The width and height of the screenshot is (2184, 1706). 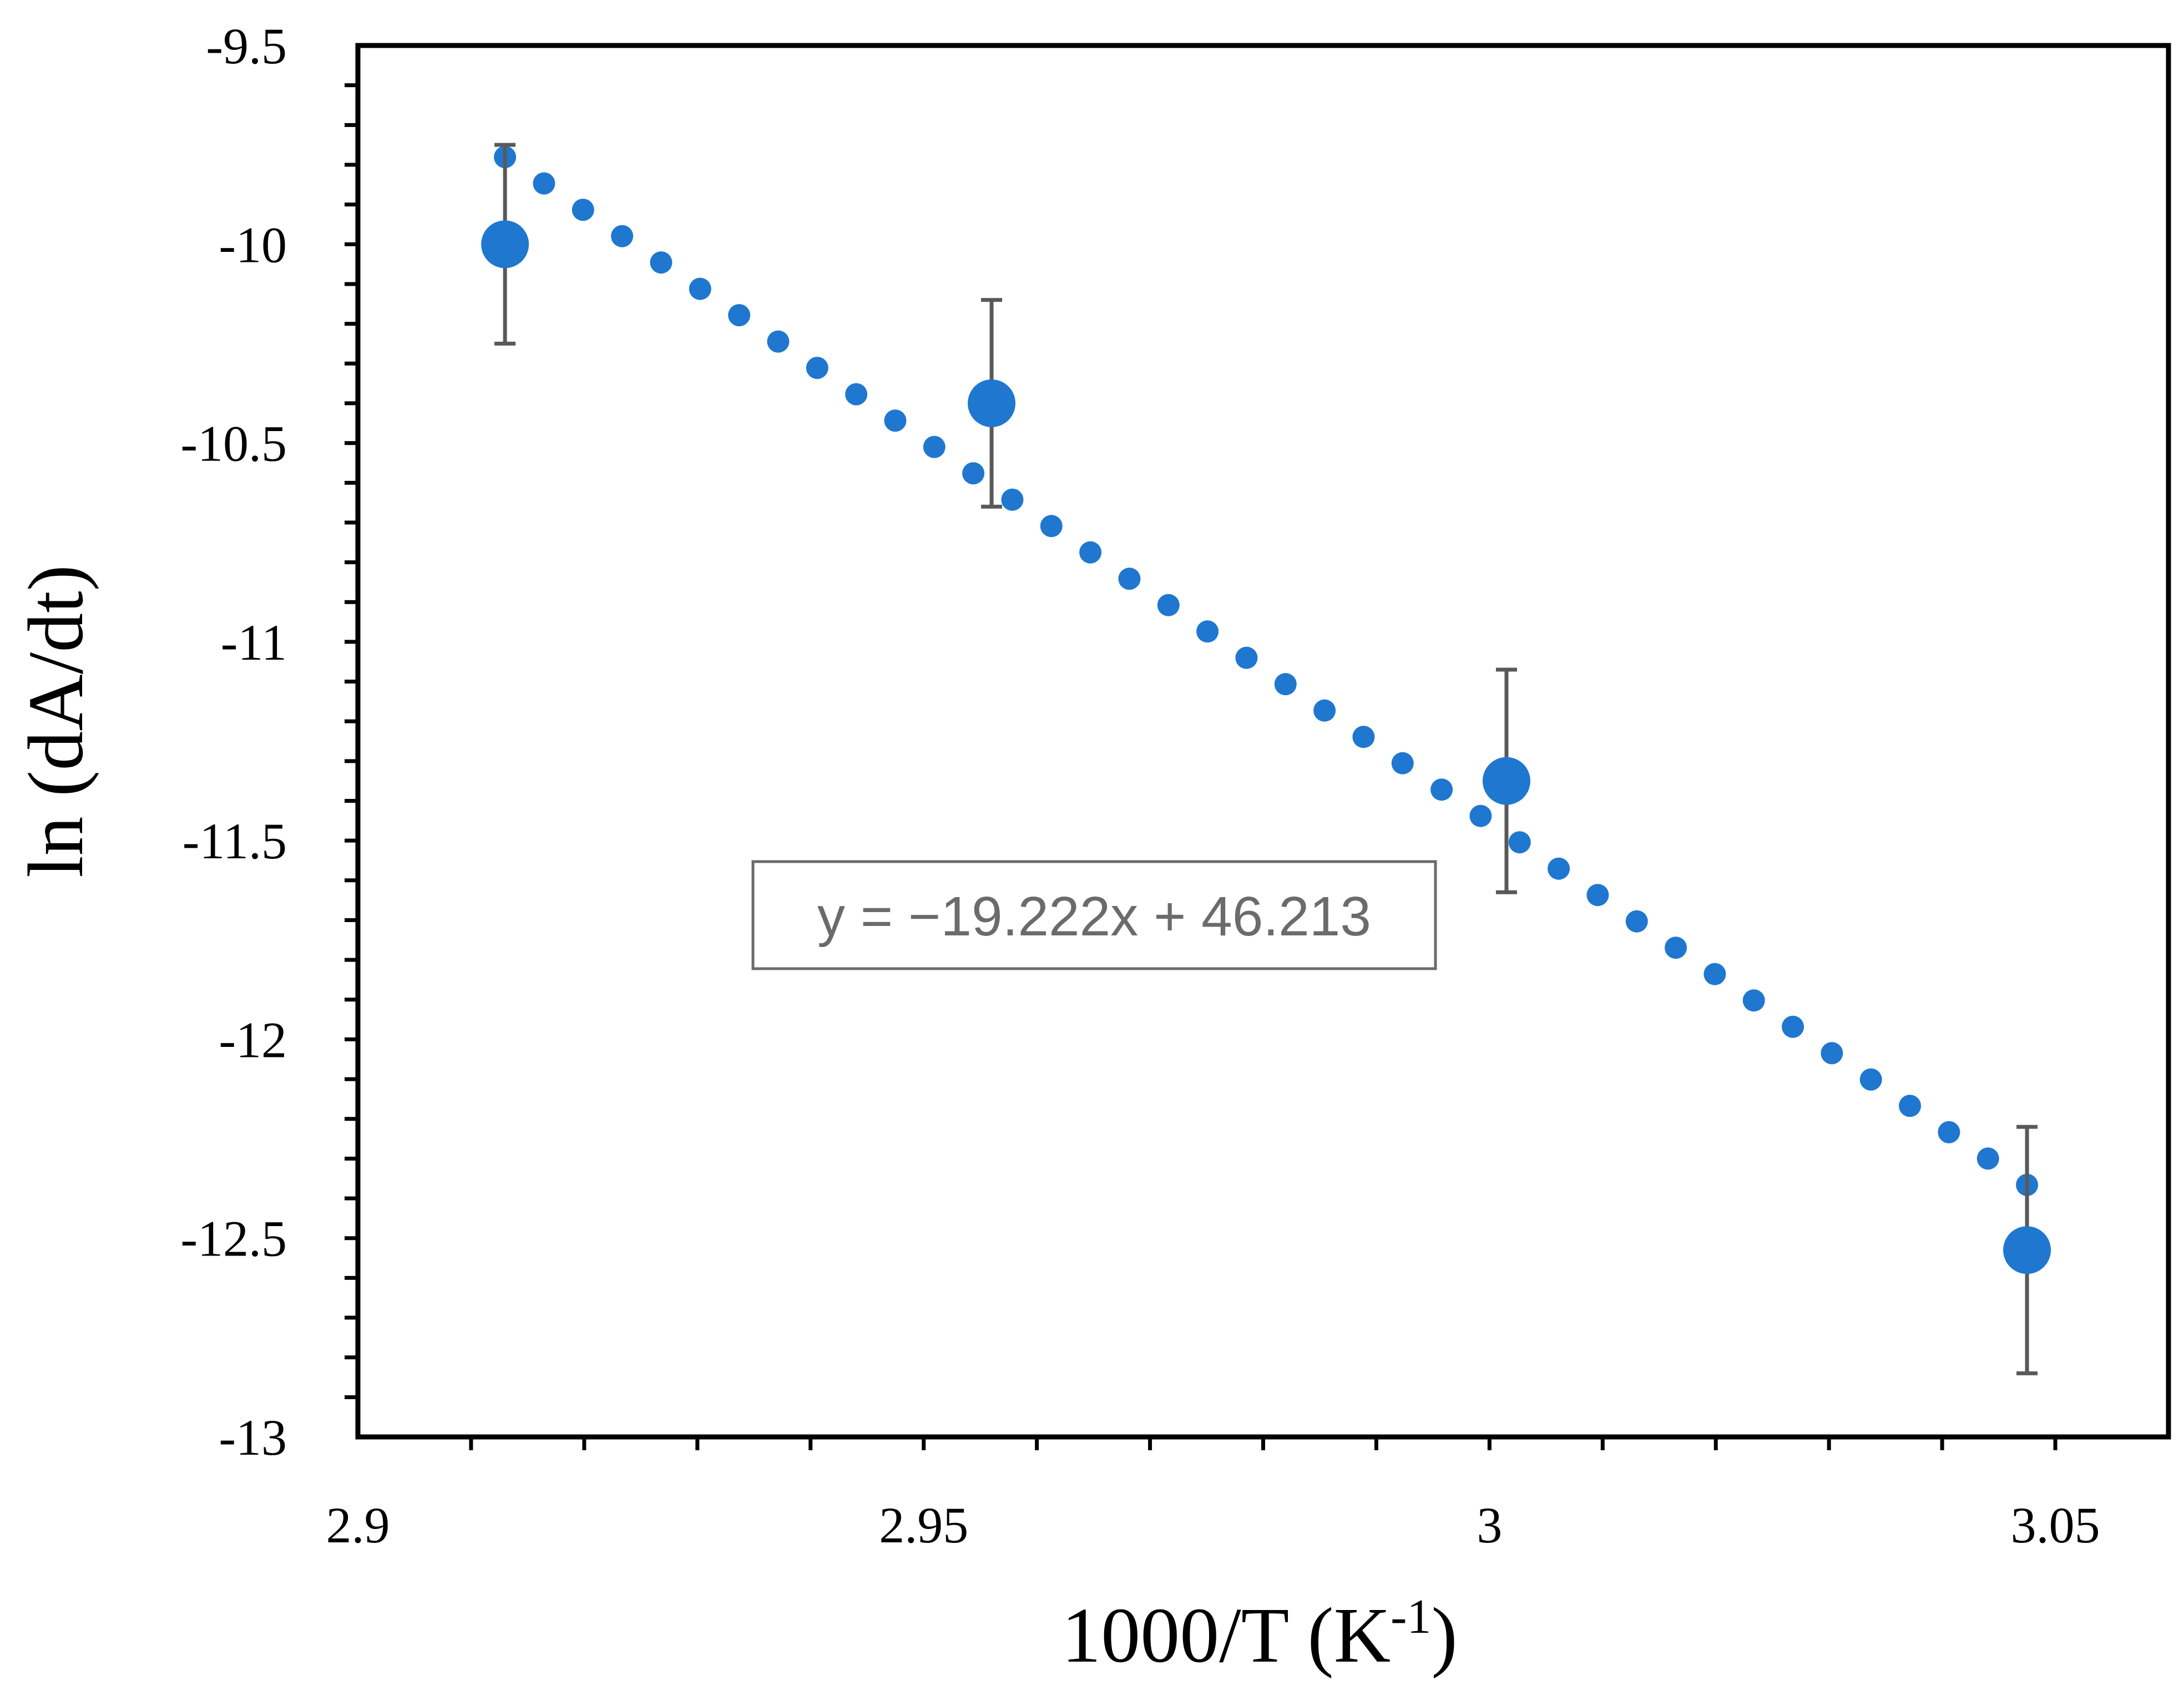 I want to click on x-axis-title-close: ), so click(x=1444, y=1635).